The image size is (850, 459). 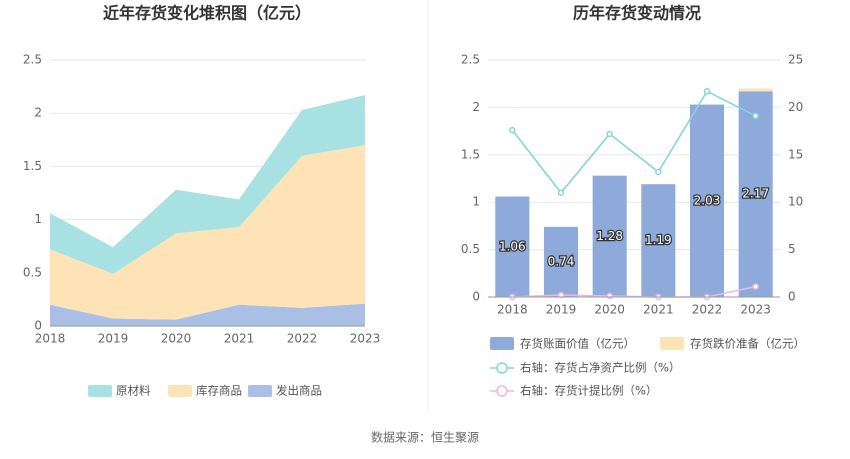 I want to click on data-label: 0.74, so click(x=561, y=261).